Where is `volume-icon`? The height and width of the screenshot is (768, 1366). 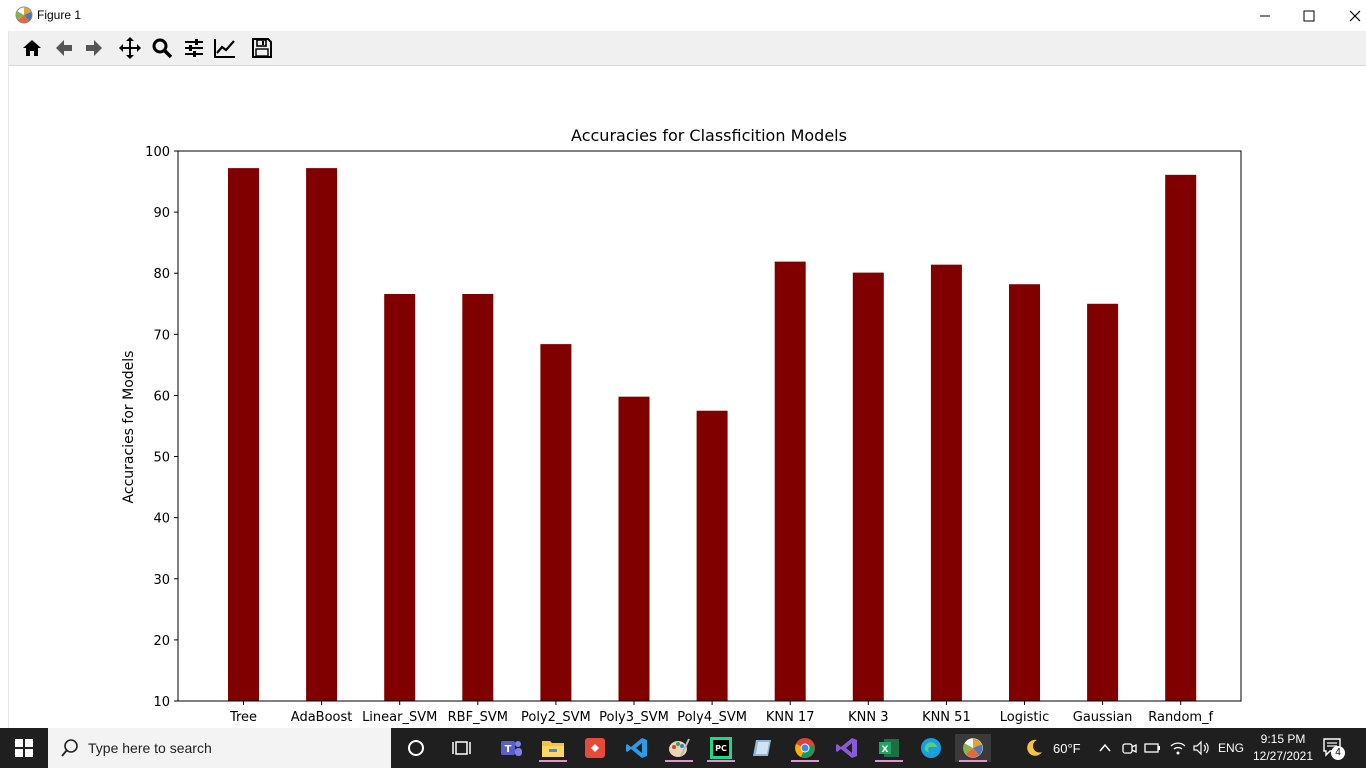 volume-icon is located at coordinates (1201, 748).